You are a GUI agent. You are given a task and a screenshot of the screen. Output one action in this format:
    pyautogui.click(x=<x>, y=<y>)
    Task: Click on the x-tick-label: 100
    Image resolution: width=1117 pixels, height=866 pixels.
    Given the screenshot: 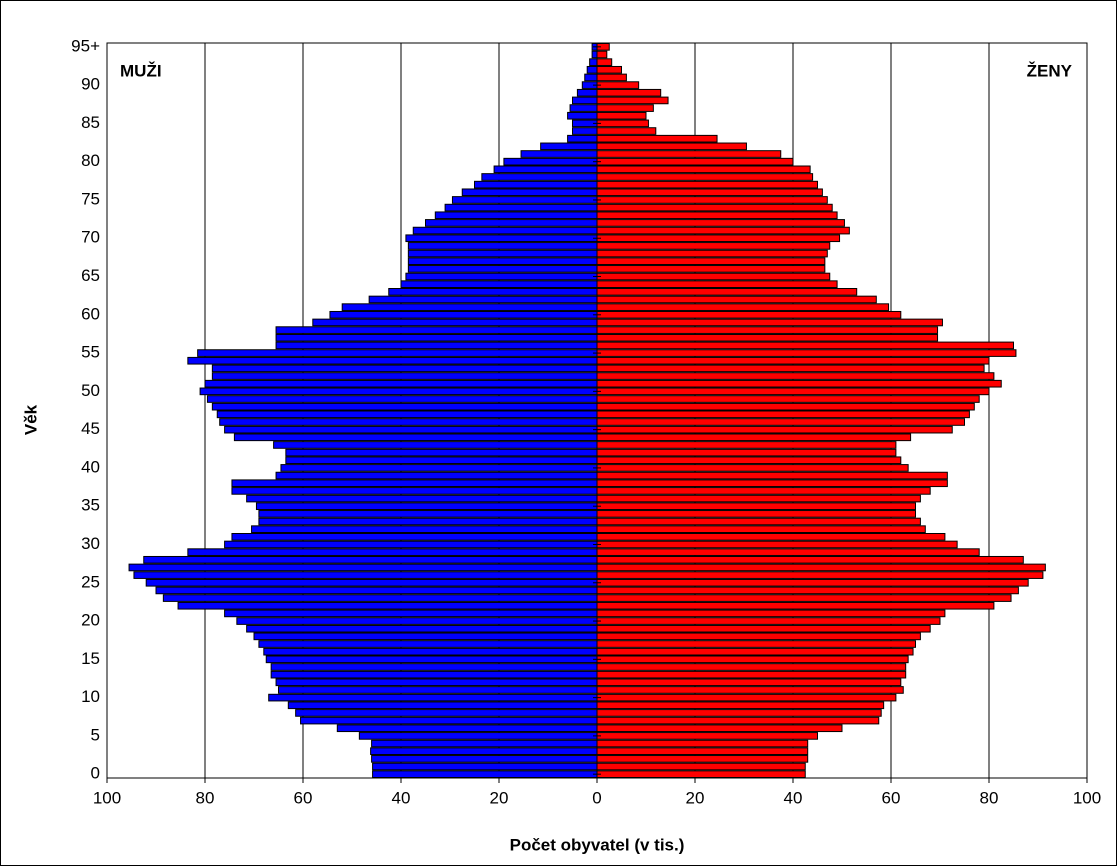 What is the action you would take?
    pyautogui.click(x=1087, y=797)
    